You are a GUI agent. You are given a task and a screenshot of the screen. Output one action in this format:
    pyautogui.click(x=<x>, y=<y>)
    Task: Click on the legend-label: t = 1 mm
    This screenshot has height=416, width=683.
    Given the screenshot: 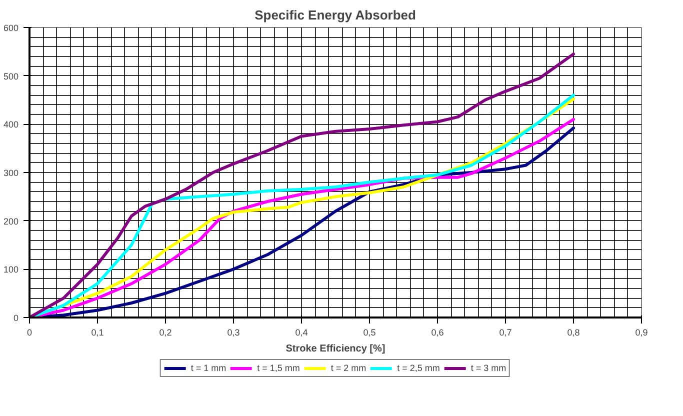 What is the action you would take?
    pyautogui.click(x=208, y=368)
    